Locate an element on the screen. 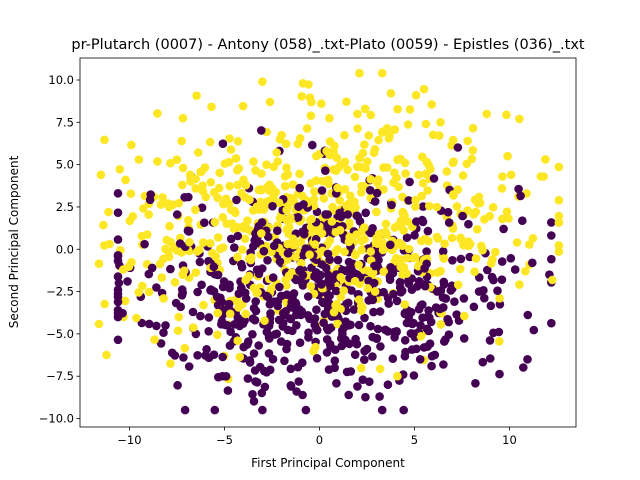 This screenshot has height=480, width=640. y-tick-label: −5.0 is located at coordinates (60, 334).